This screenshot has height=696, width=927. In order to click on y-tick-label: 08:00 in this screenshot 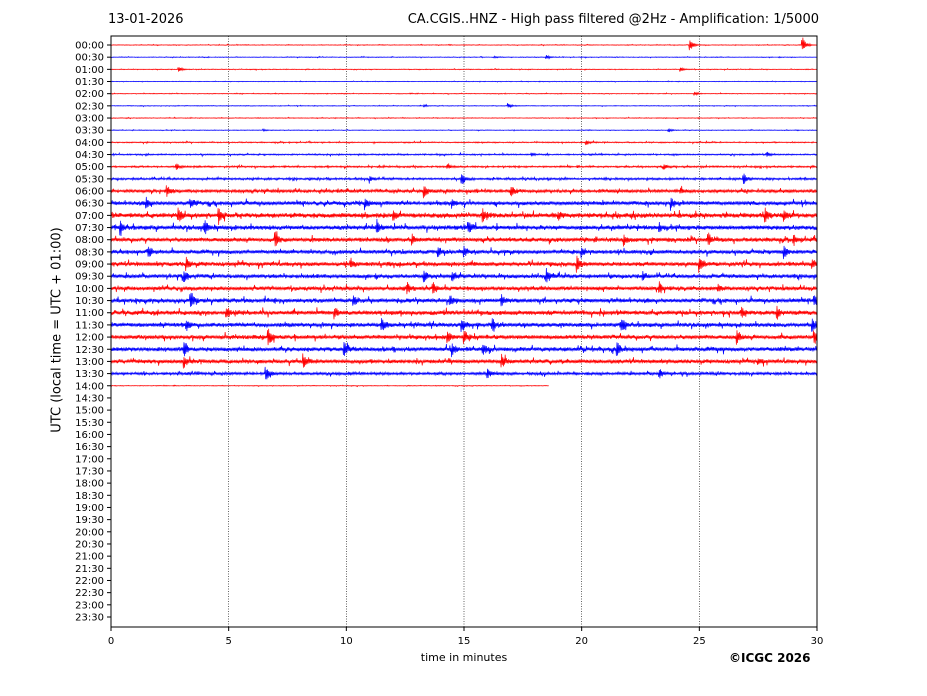, I will do `click(89, 240)`.